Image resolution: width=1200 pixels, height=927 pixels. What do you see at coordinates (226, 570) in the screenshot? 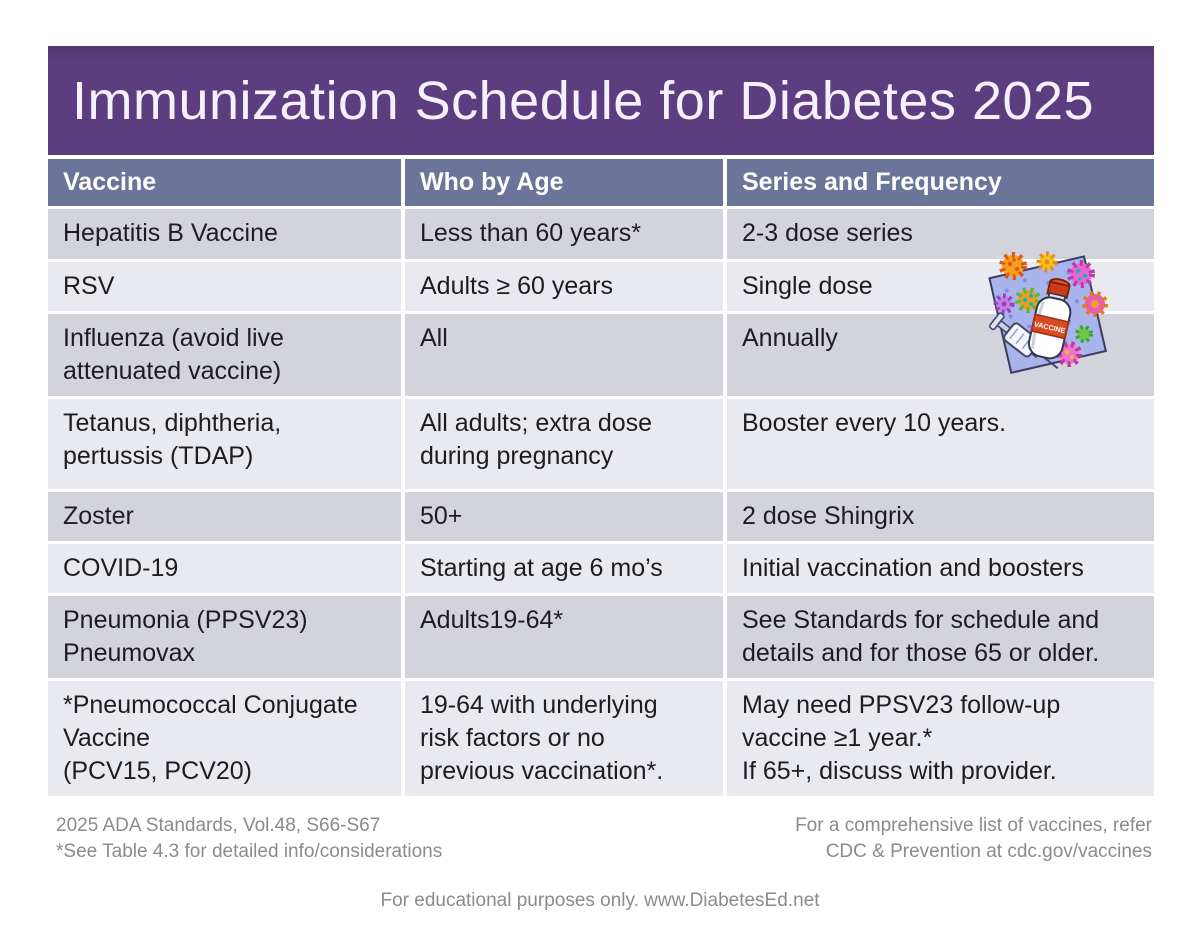
I see `cell-vaccine: COVID-19` at bounding box center [226, 570].